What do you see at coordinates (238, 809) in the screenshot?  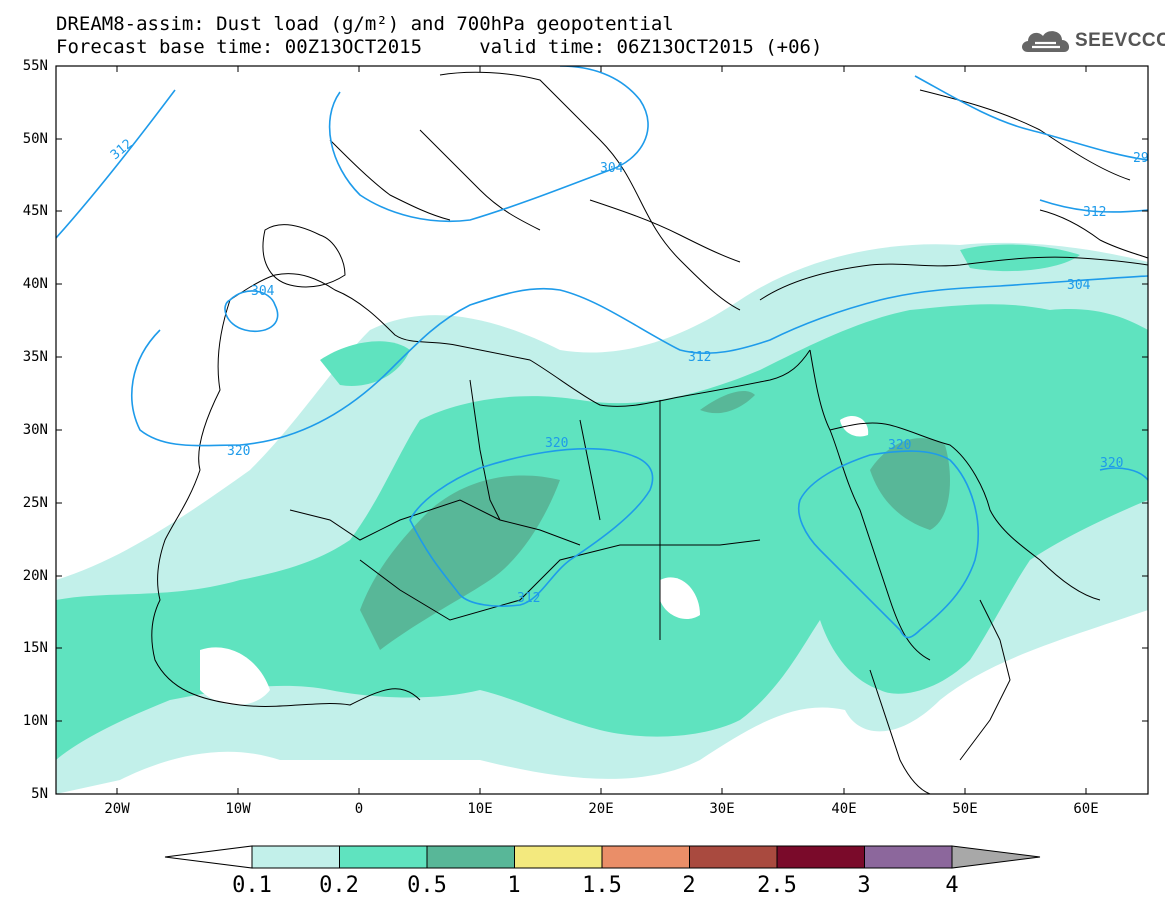 I see `lon-label: 10W` at bounding box center [238, 809].